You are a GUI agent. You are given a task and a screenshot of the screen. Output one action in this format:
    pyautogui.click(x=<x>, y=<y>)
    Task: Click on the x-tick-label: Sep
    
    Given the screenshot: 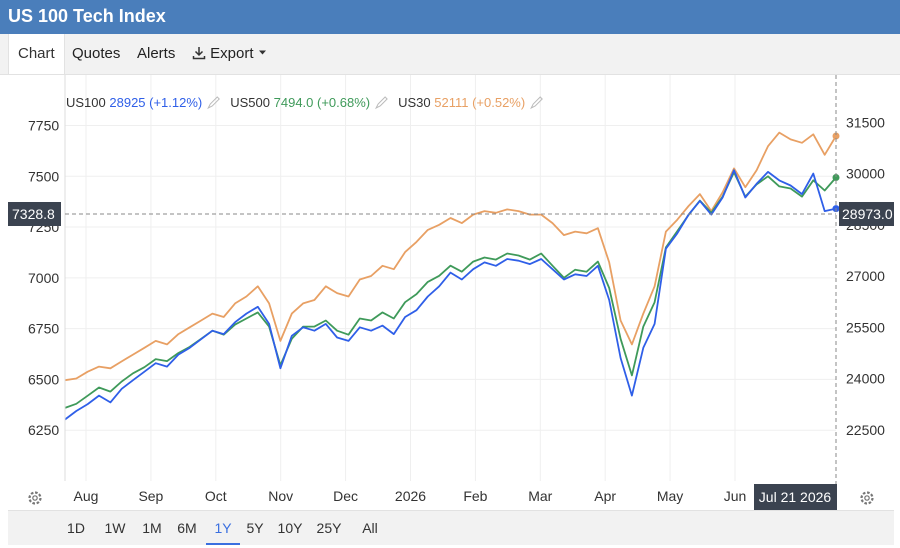 What is the action you would take?
    pyautogui.click(x=150, y=496)
    